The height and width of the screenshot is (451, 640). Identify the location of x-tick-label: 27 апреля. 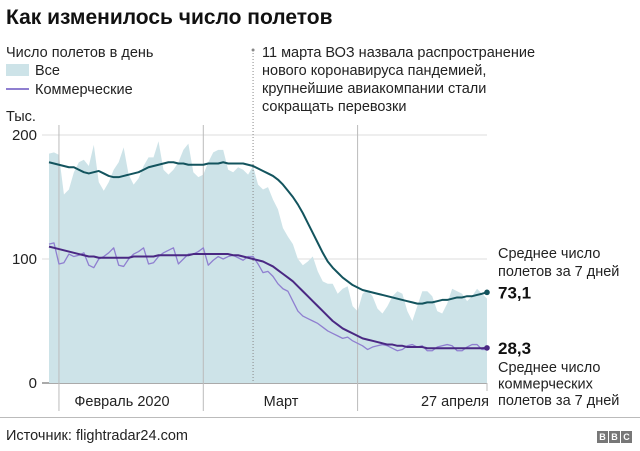
(455, 402).